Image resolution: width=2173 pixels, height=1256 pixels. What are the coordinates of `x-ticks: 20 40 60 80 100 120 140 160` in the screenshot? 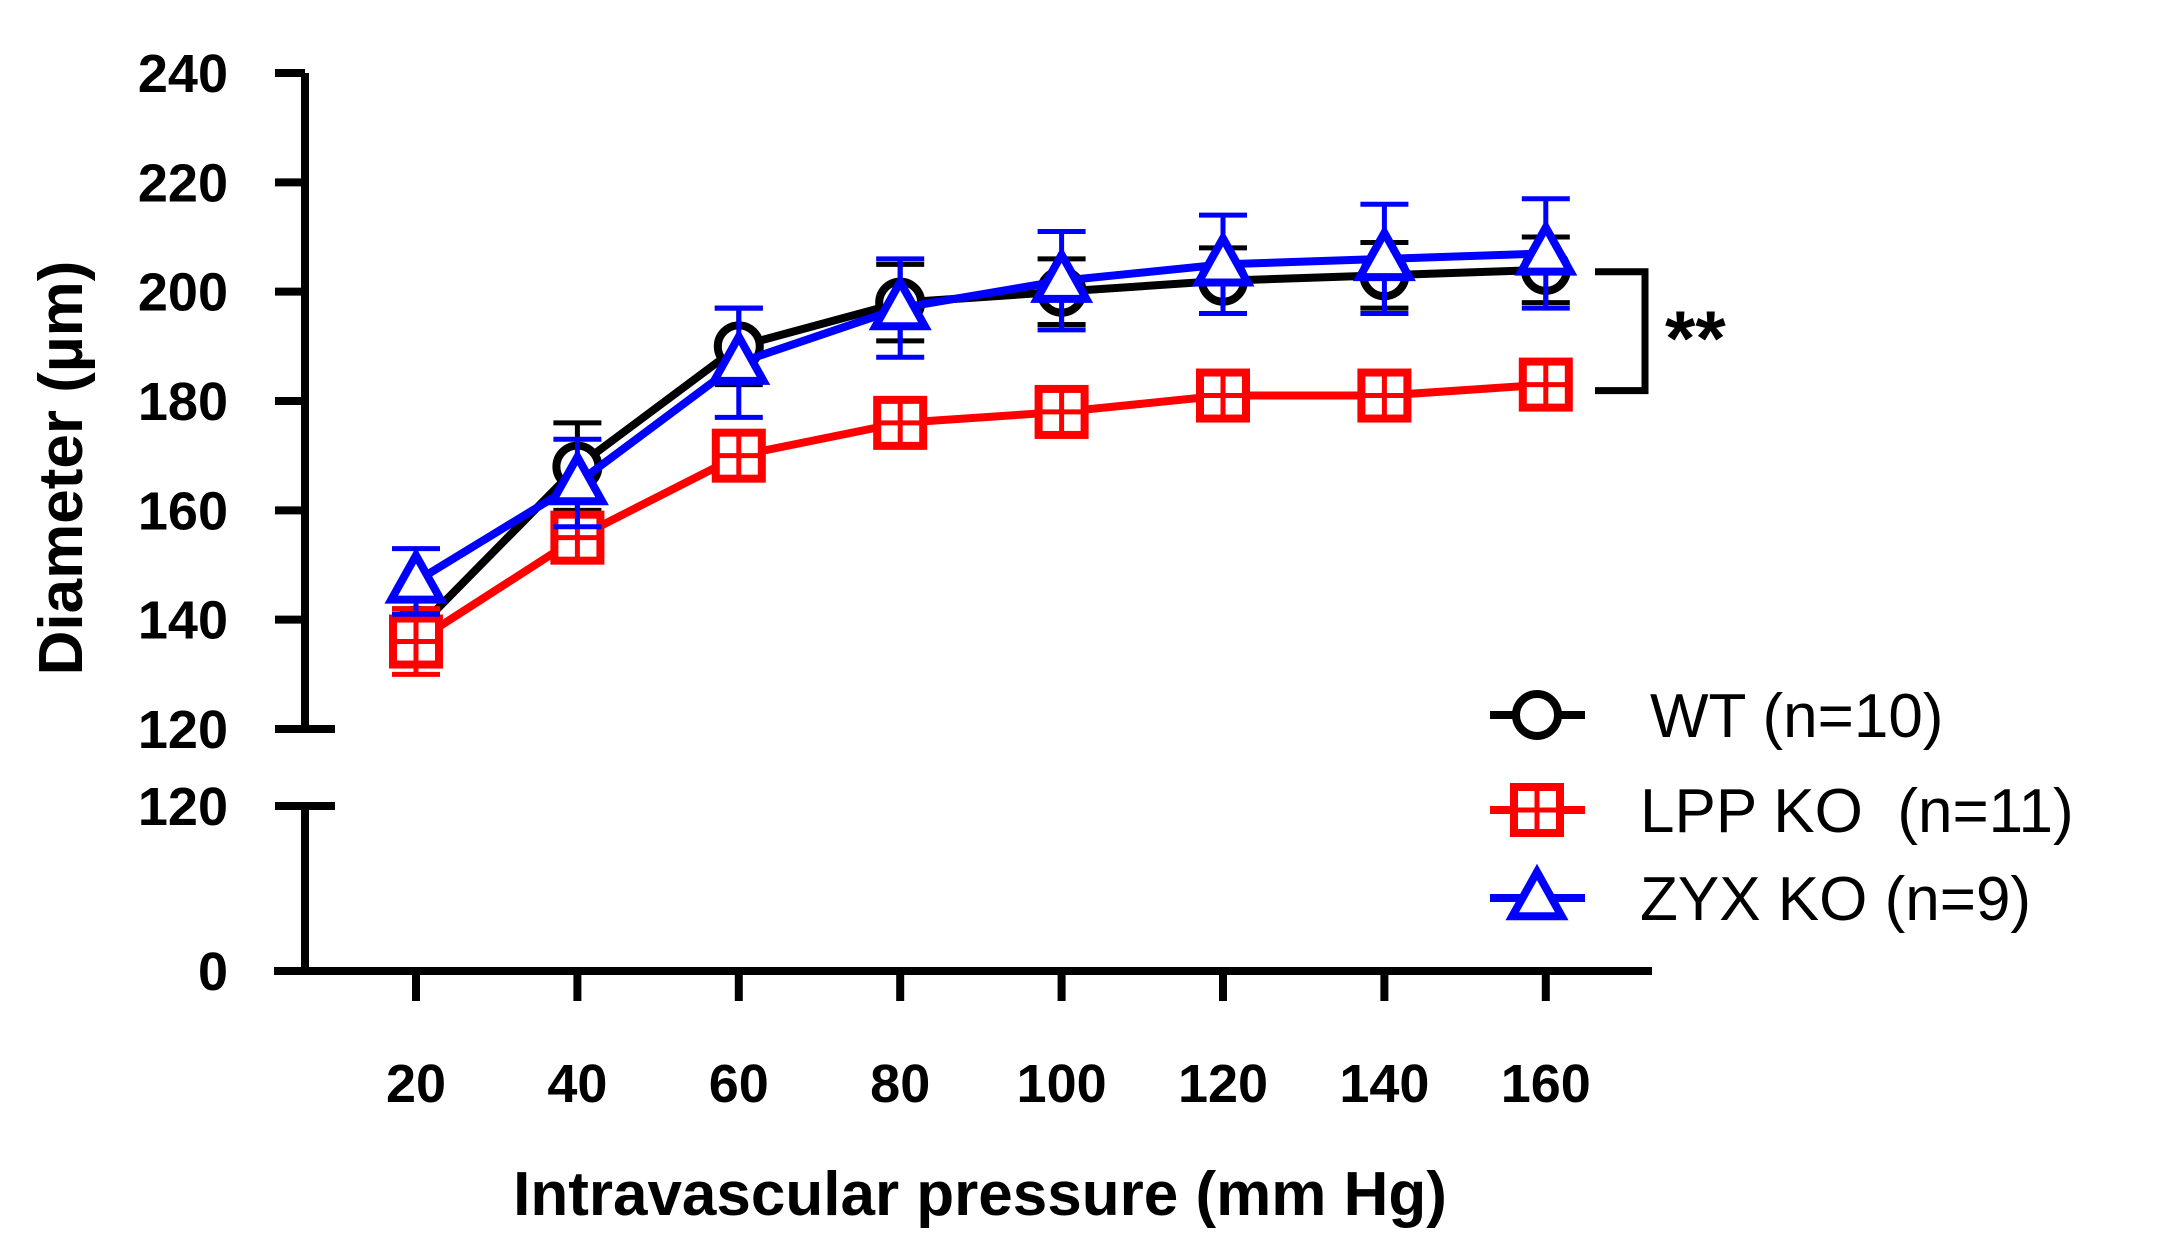 It's located at (988, 1042).